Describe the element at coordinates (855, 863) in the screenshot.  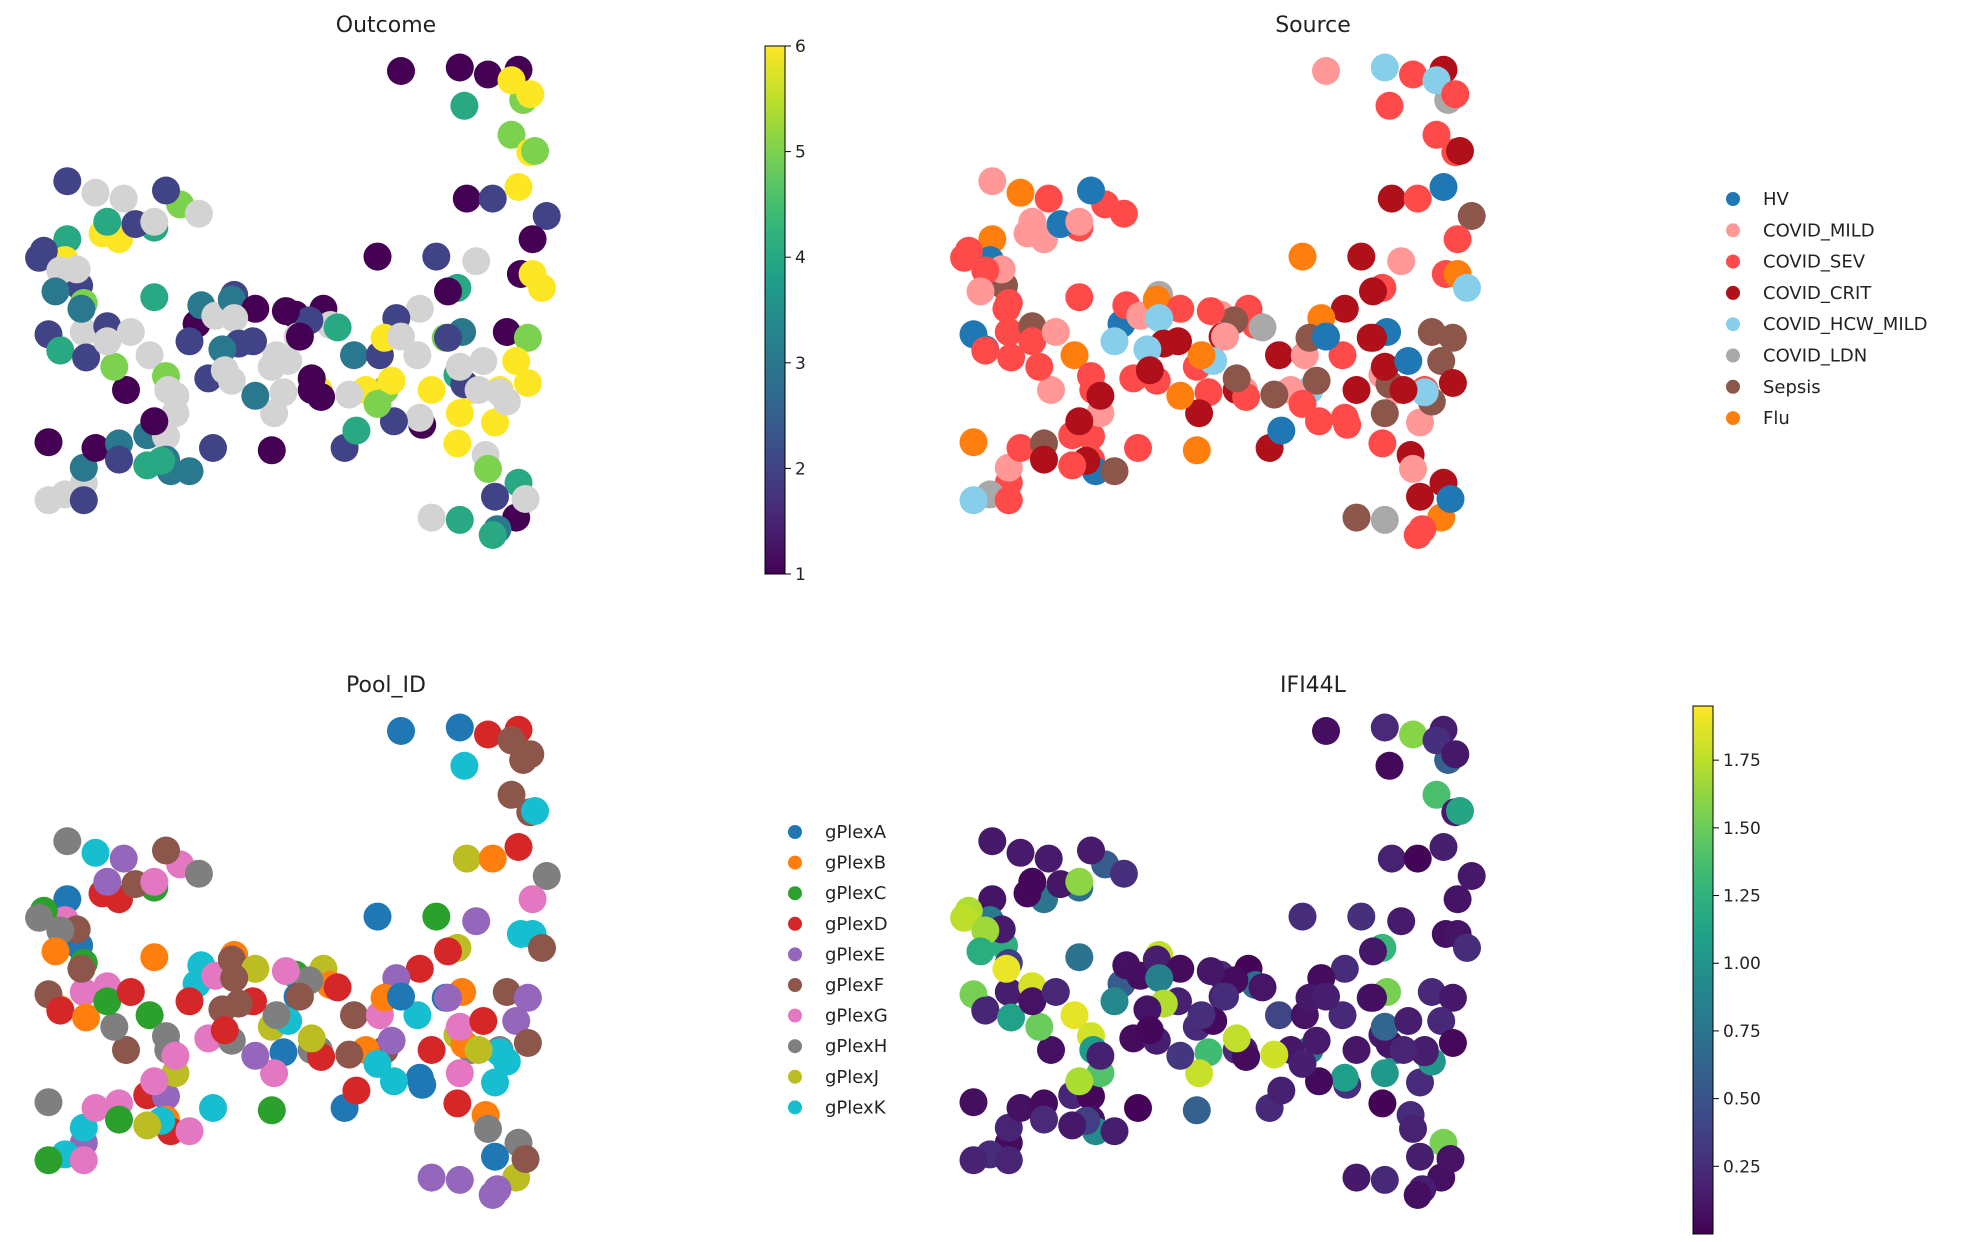
I see `legend-label: gPlexB` at that location.